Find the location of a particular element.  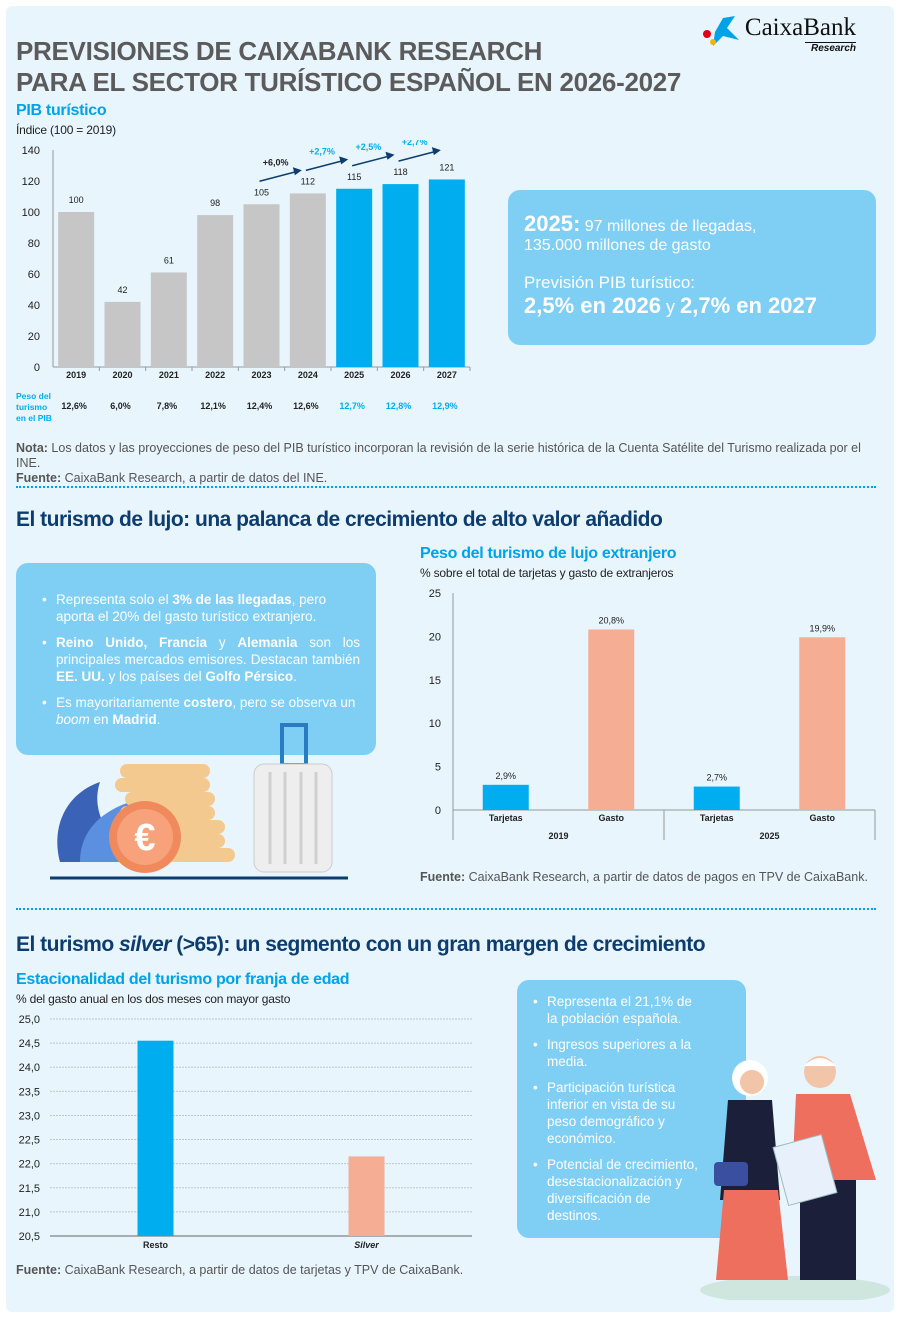

peso-pib-value: 7,8% is located at coordinates (167, 406).